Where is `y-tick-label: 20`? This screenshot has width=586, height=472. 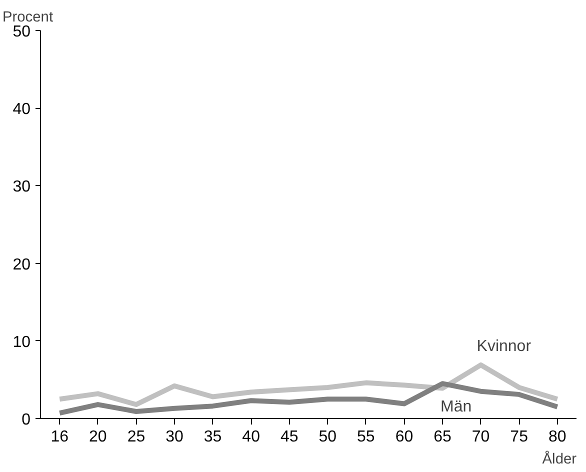 y-tick-label: 20 is located at coordinates (21, 265).